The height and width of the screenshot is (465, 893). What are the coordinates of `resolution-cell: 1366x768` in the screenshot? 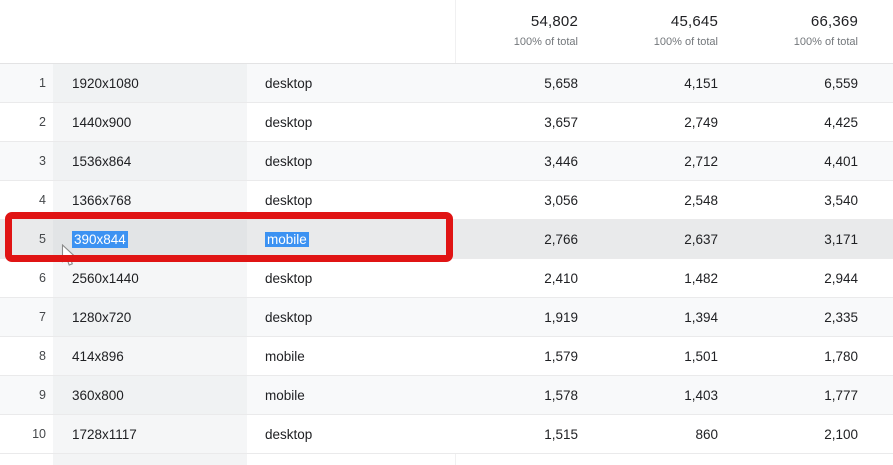 It's located at (150, 200).